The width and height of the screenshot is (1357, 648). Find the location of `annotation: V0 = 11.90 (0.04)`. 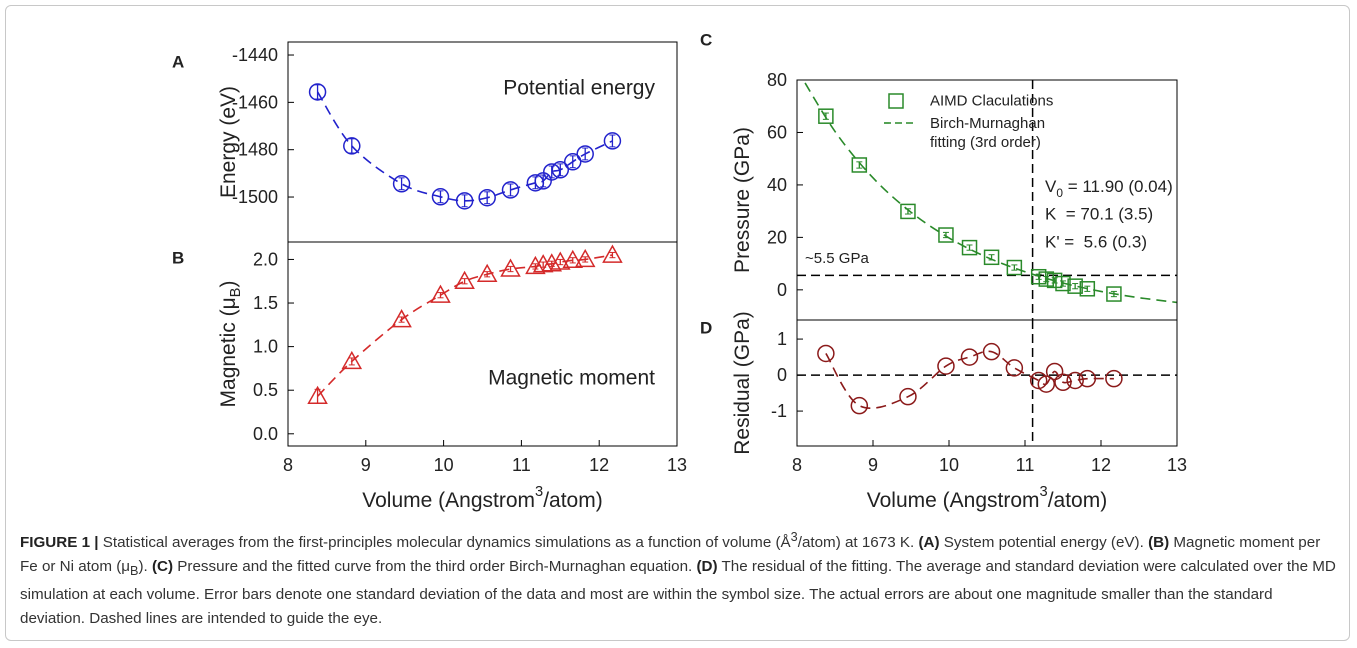

annotation: V0 = 11.90 (0.04) is located at coordinates (1109, 189).